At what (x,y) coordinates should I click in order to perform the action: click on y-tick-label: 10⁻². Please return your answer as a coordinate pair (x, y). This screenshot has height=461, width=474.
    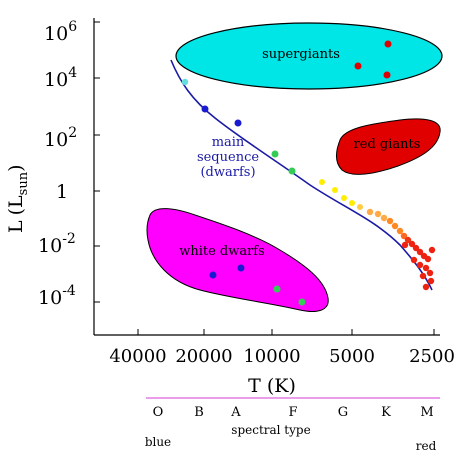
    Looking at the image, I should click on (57, 244).